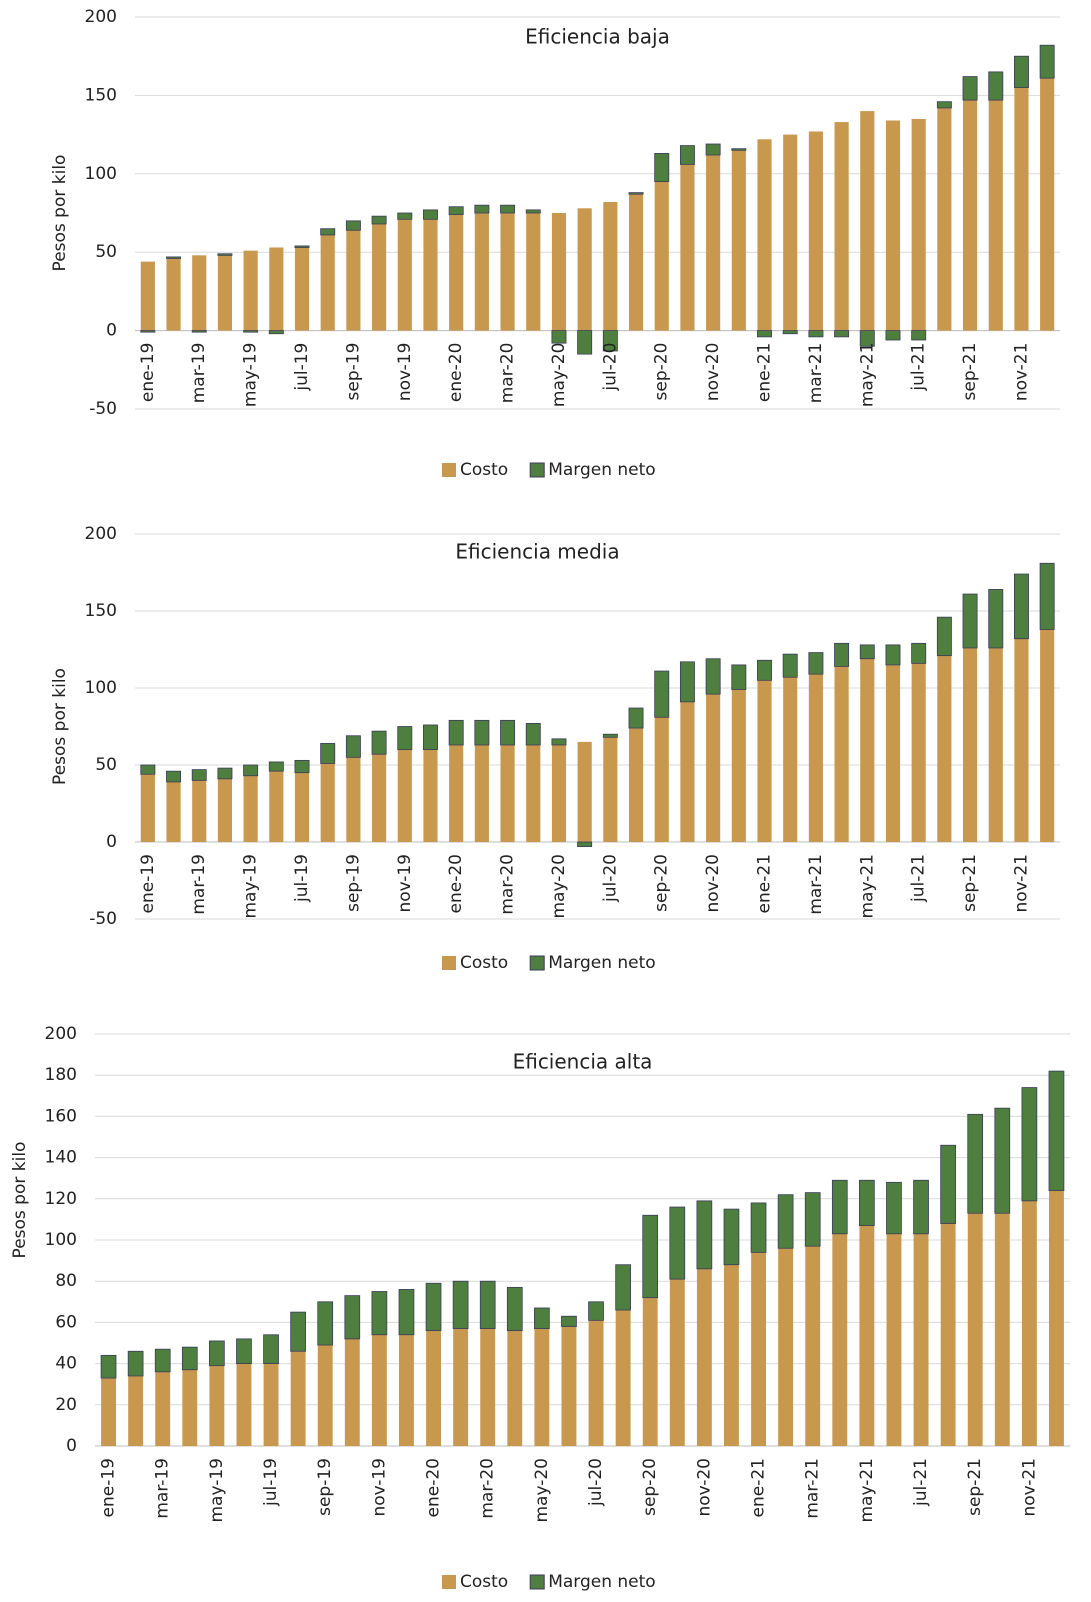 This screenshot has width=1091, height=1602. I want to click on x-tick-label: ene-20, so click(456, 883).